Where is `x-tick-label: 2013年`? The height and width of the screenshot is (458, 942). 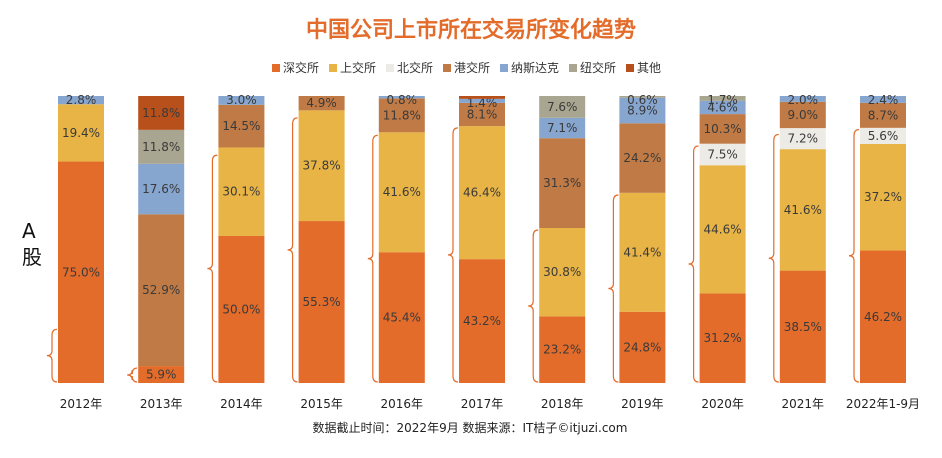
x-tick-label: 2013年 is located at coordinates (161, 404).